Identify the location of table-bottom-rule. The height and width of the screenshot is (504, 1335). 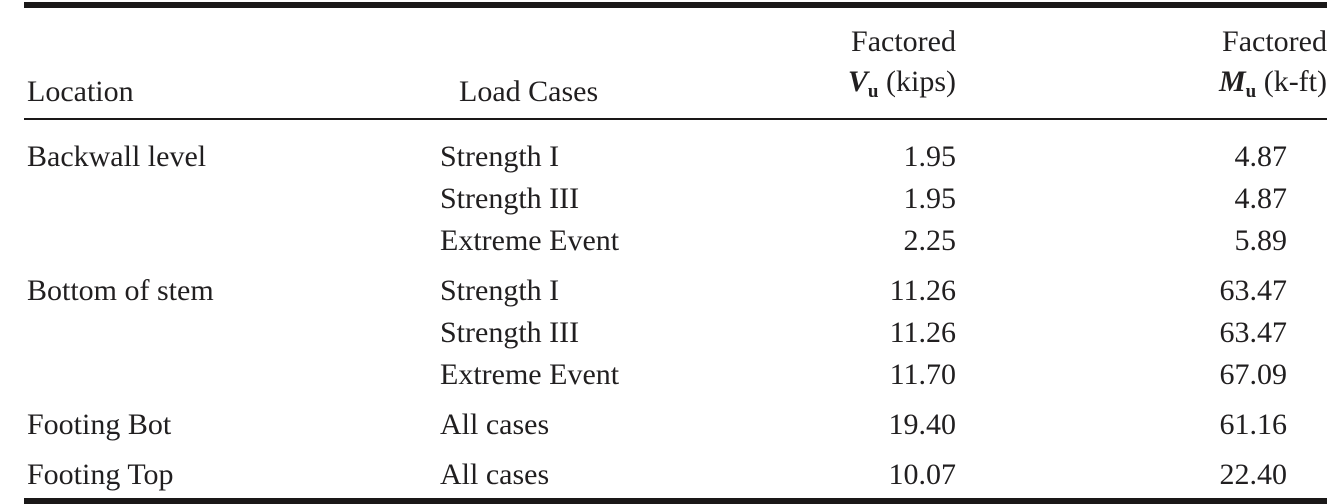
(675, 501).